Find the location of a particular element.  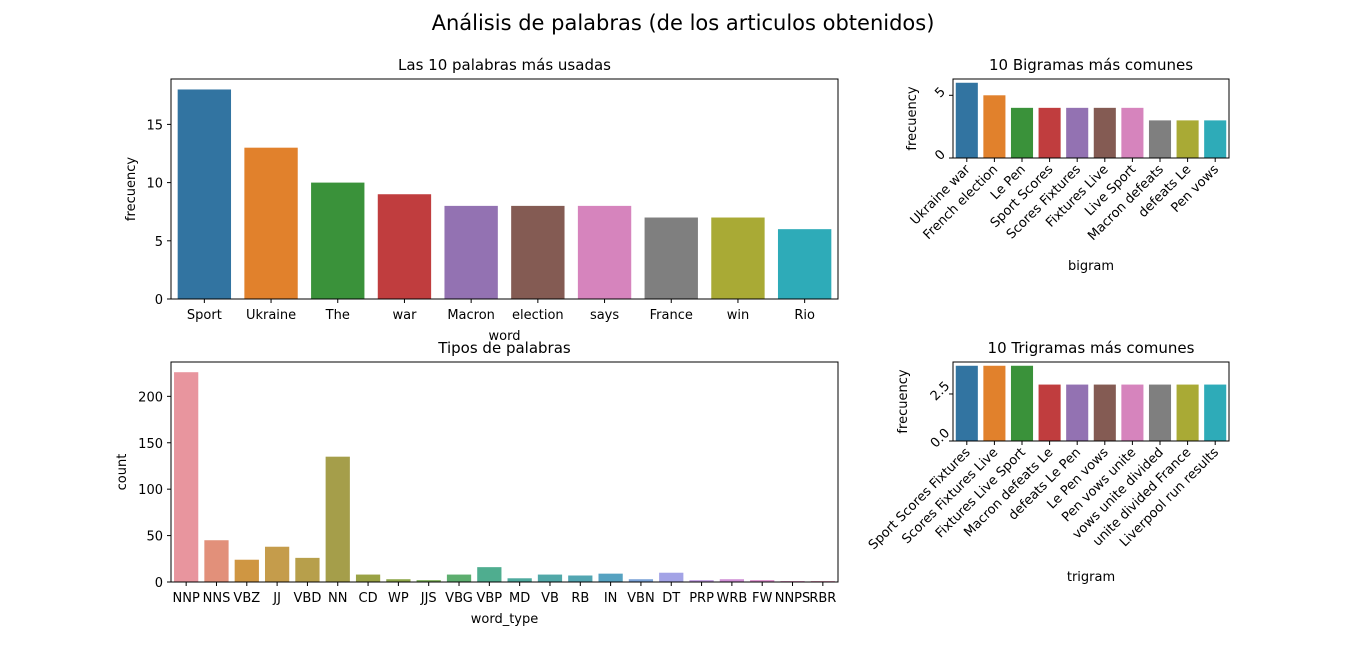

x-tick-label: DT is located at coordinates (671, 598).